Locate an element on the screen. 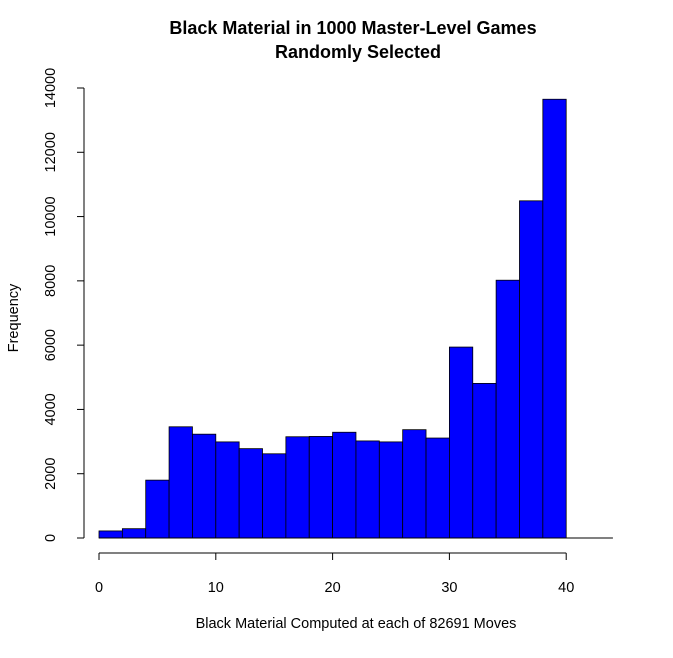  x-tick-label: 0 is located at coordinates (99, 588).